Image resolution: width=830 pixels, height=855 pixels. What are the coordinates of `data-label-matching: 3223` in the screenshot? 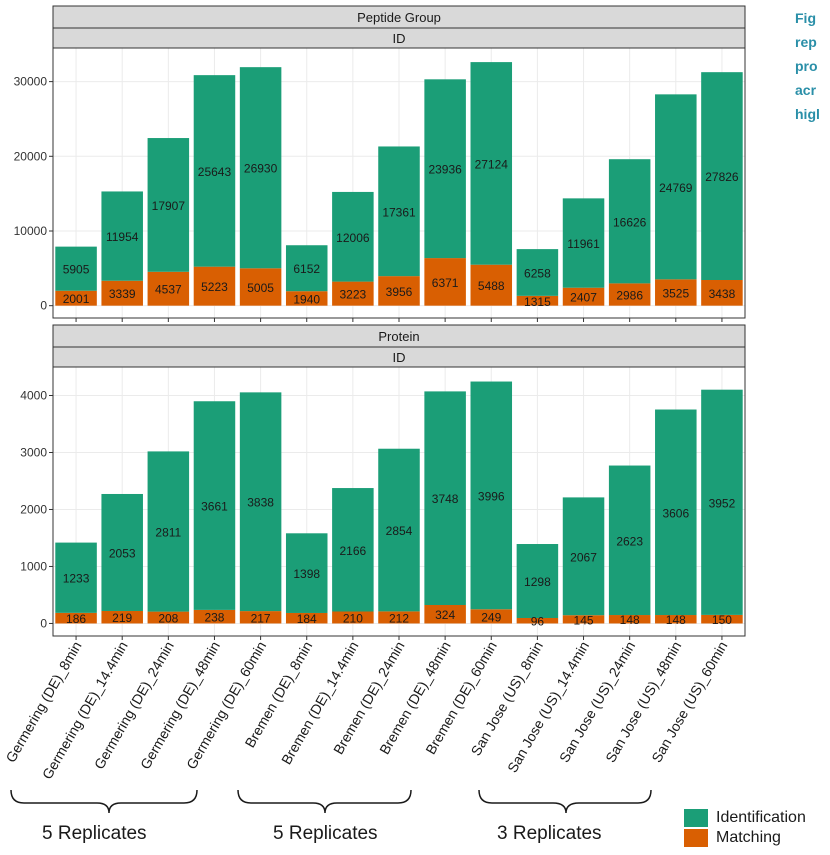 It's located at (353, 295).